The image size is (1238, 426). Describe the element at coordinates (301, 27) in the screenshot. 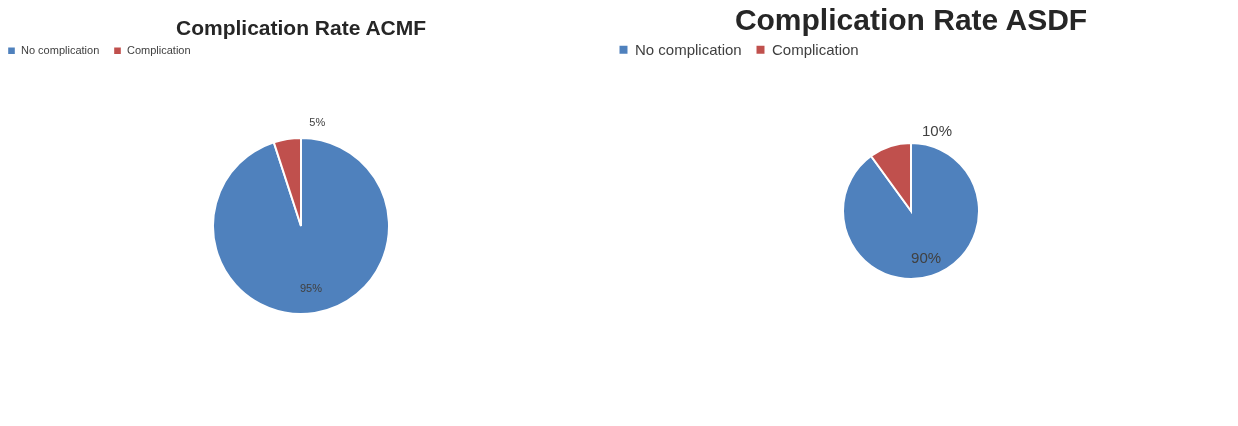

I see `chart-title: Complication Rate ACMF` at that location.